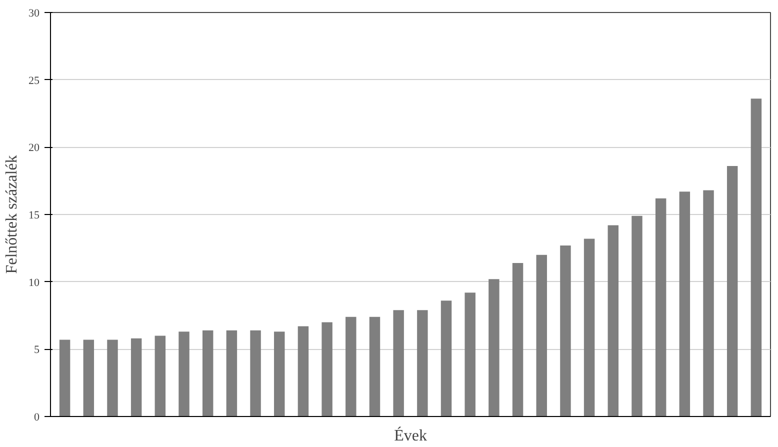 Image resolution: width=778 pixels, height=447 pixels. Describe the element at coordinates (34, 216) in the screenshot. I see `y-tick-label: 15` at that location.